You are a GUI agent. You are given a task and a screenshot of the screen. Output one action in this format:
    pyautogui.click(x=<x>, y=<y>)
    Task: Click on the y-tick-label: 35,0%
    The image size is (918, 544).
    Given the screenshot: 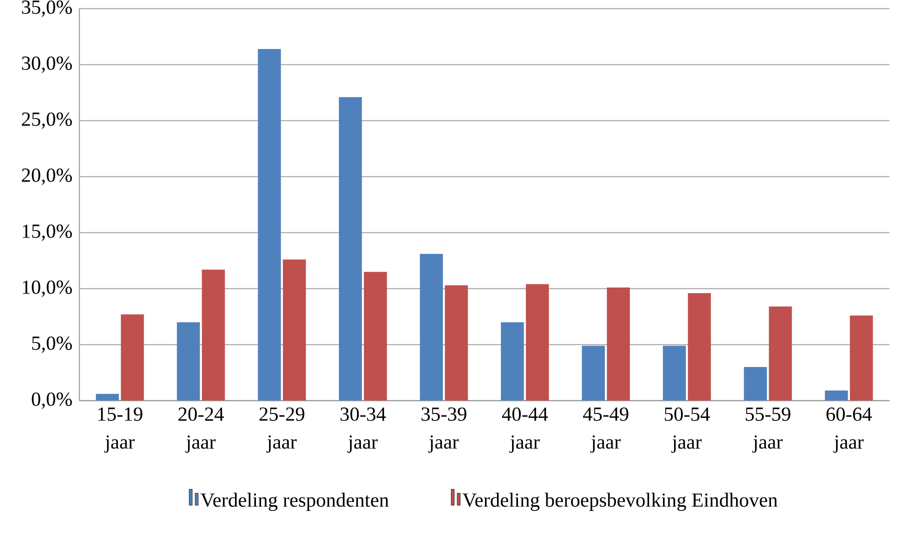 What is the action you would take?
    pyautogui.click(x=47, y=8)
    